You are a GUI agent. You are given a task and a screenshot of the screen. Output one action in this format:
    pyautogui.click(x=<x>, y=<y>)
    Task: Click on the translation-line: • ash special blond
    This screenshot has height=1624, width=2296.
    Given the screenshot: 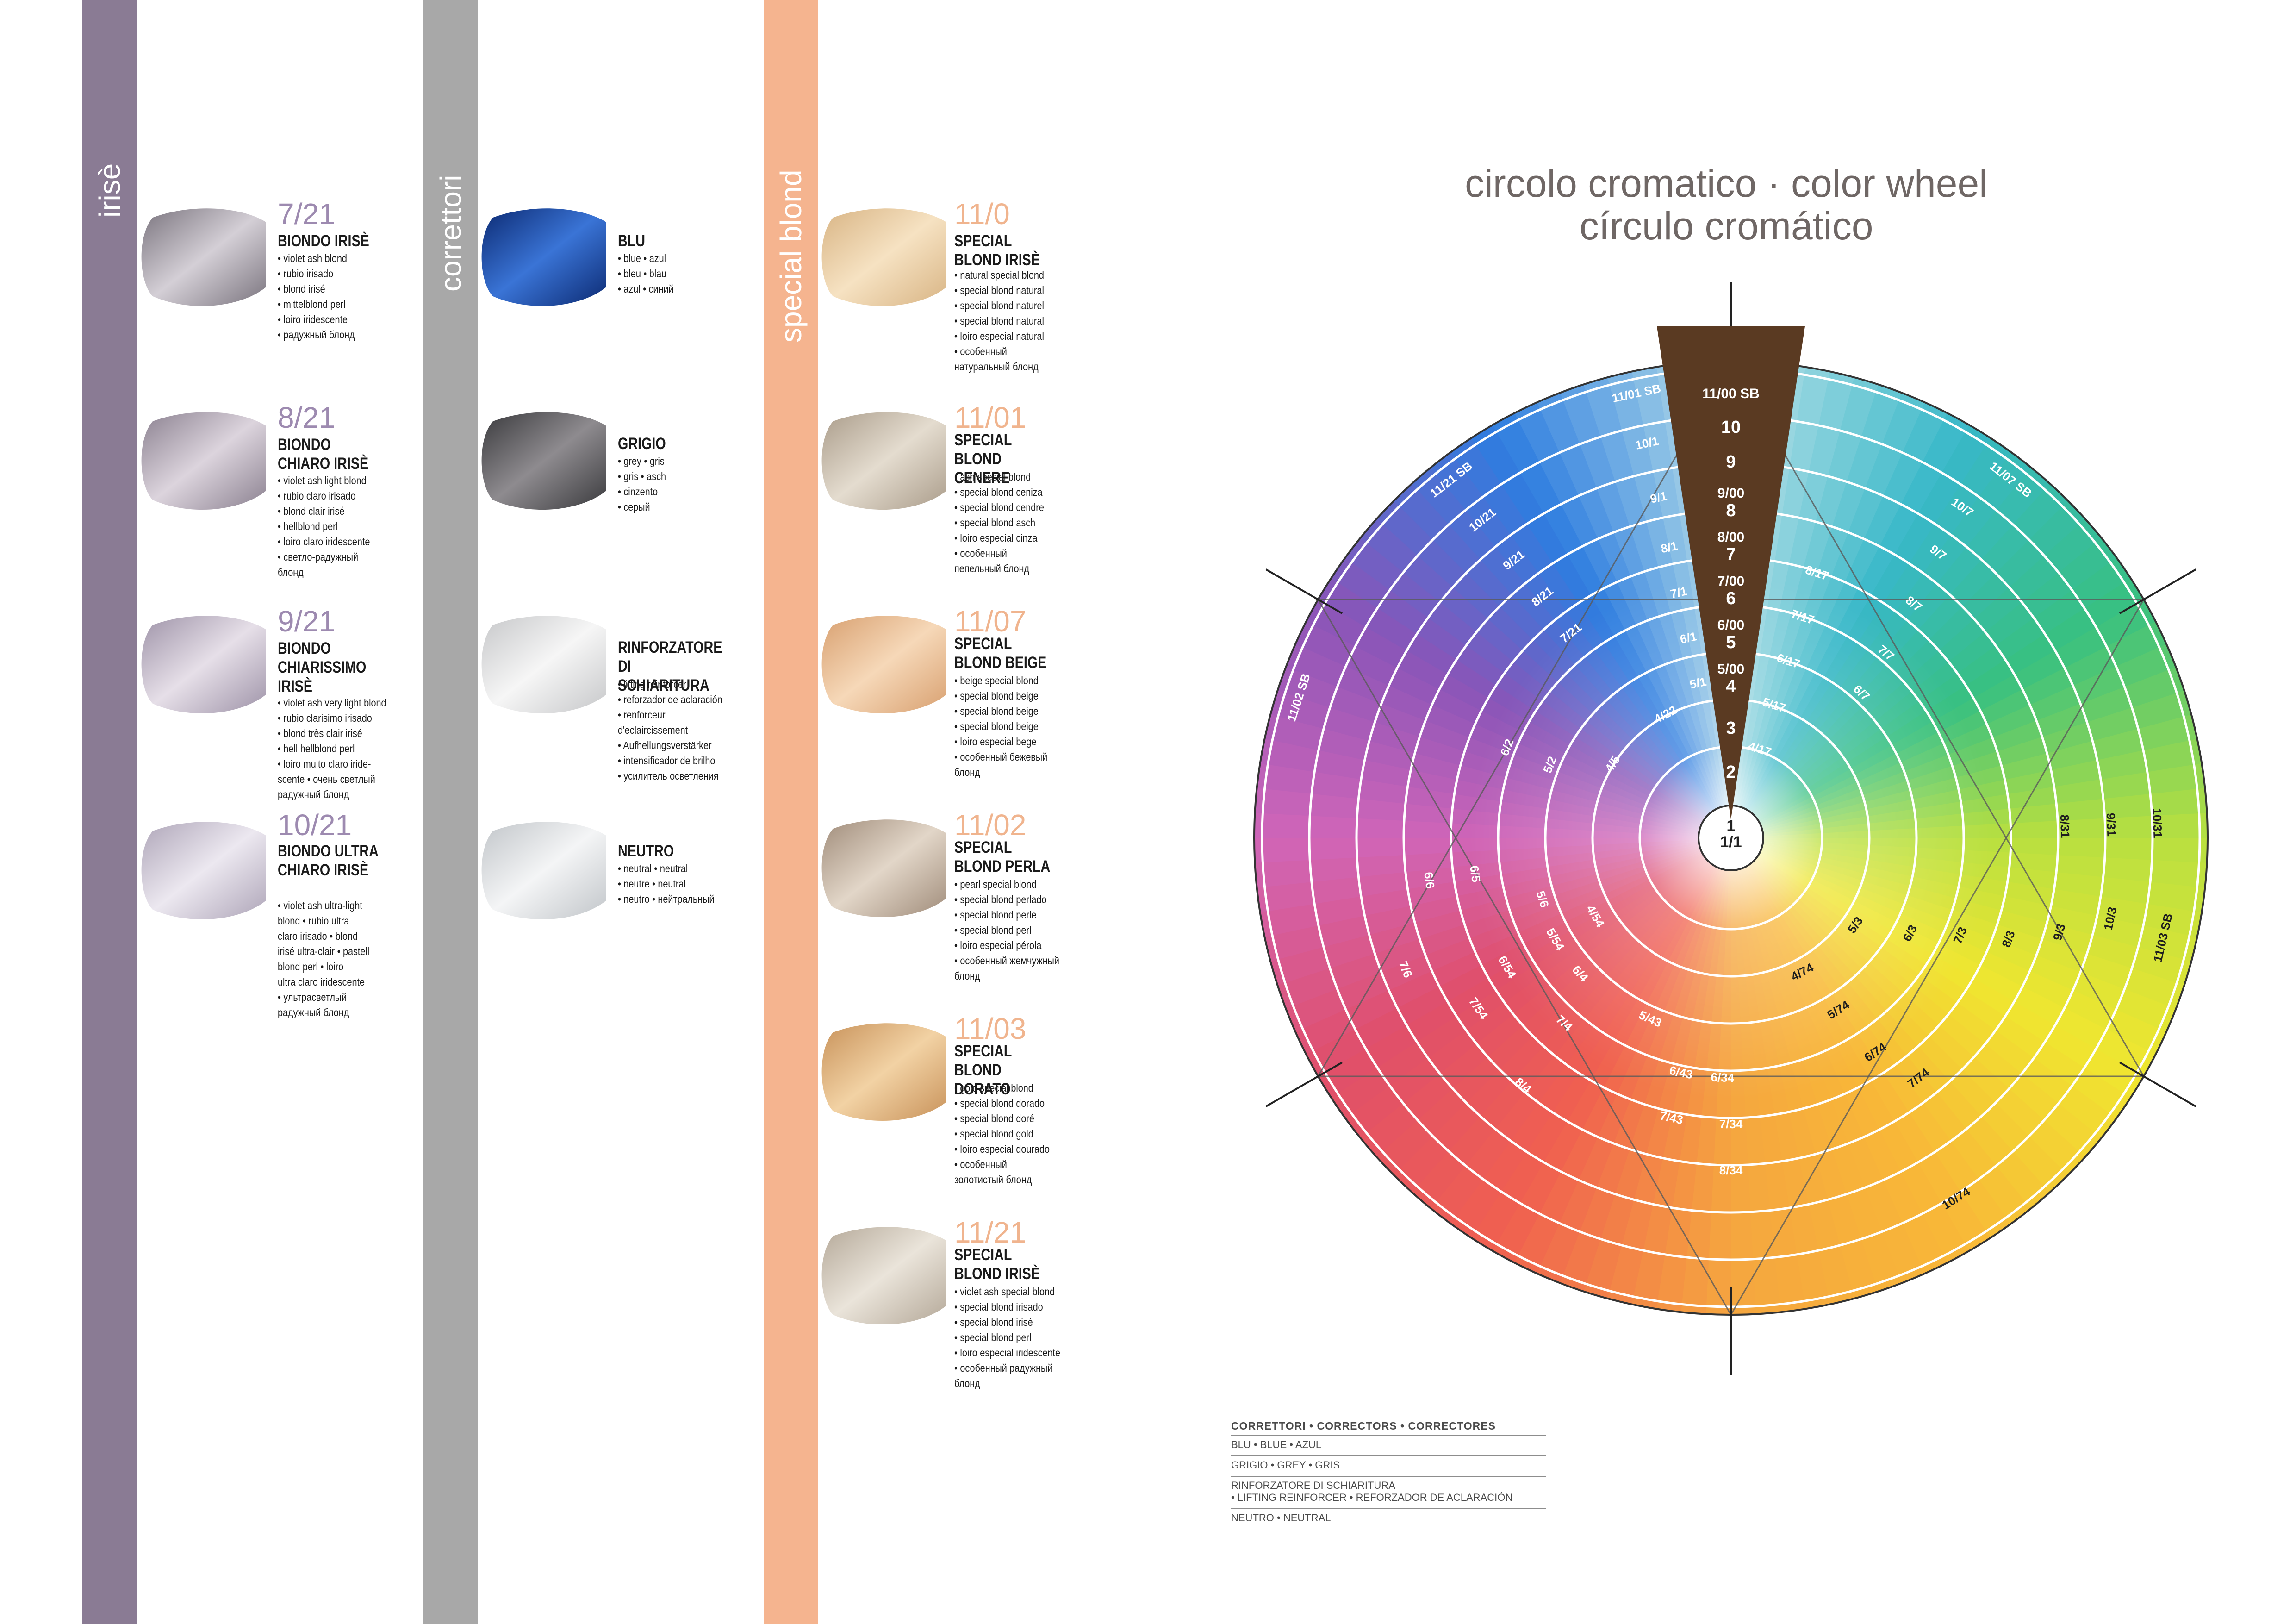 What is the action you would take?
    pyautogui.click(x=992, y=477)
    